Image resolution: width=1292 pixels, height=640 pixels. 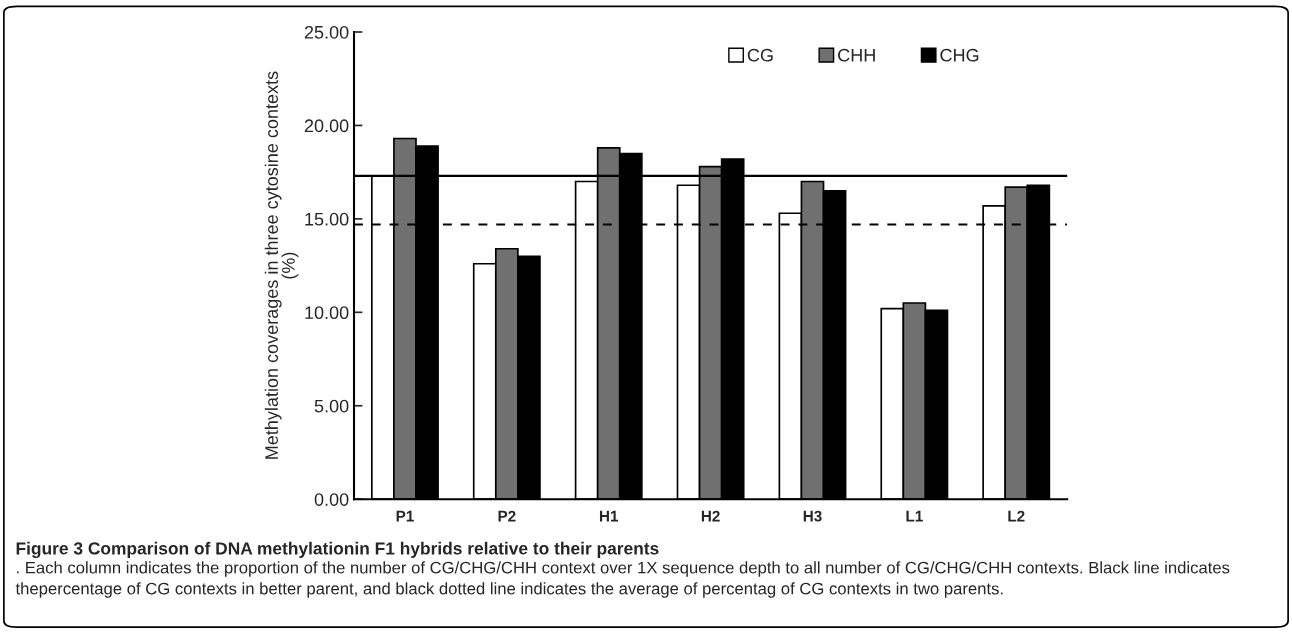 What do you see at coordinates (812, 516) in the screenshot?
I see `x-tick-label: H3` at bounding box center [812, 516].